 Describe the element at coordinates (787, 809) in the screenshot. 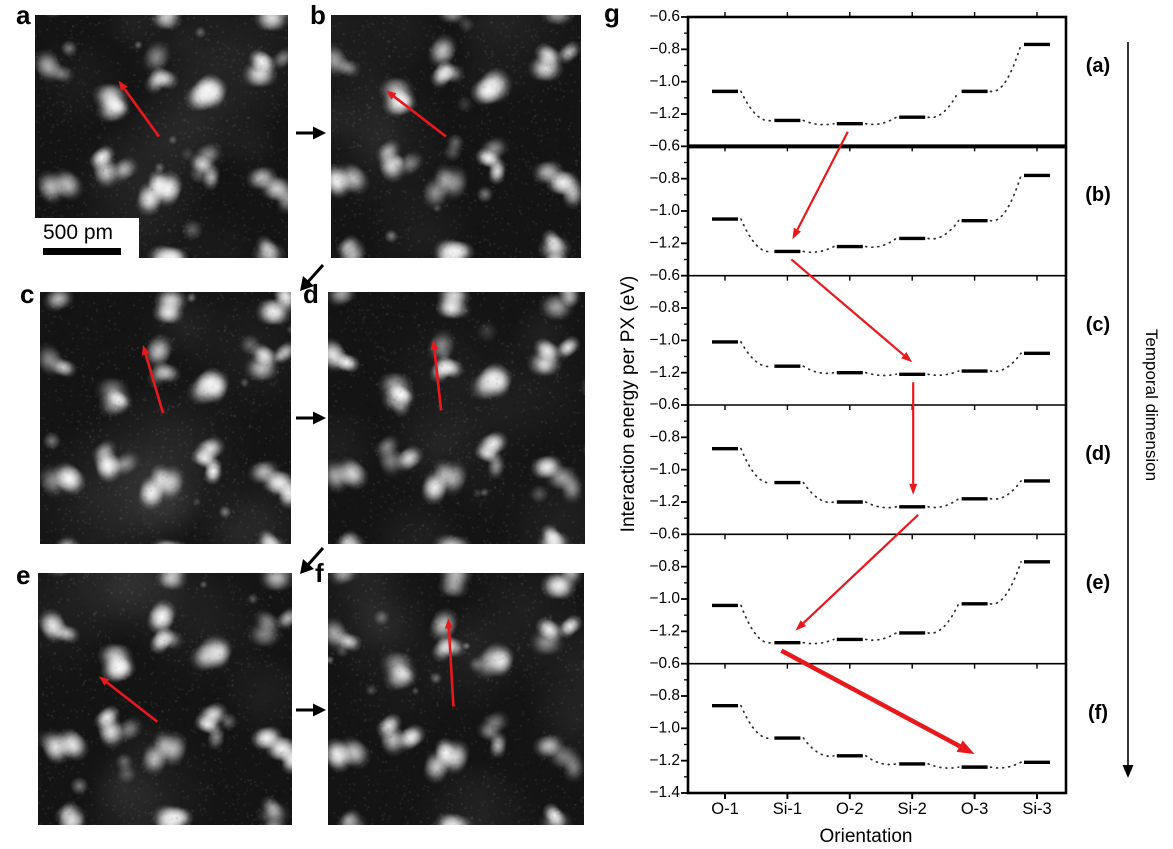

I see `svg-text: Si-1` at that location.